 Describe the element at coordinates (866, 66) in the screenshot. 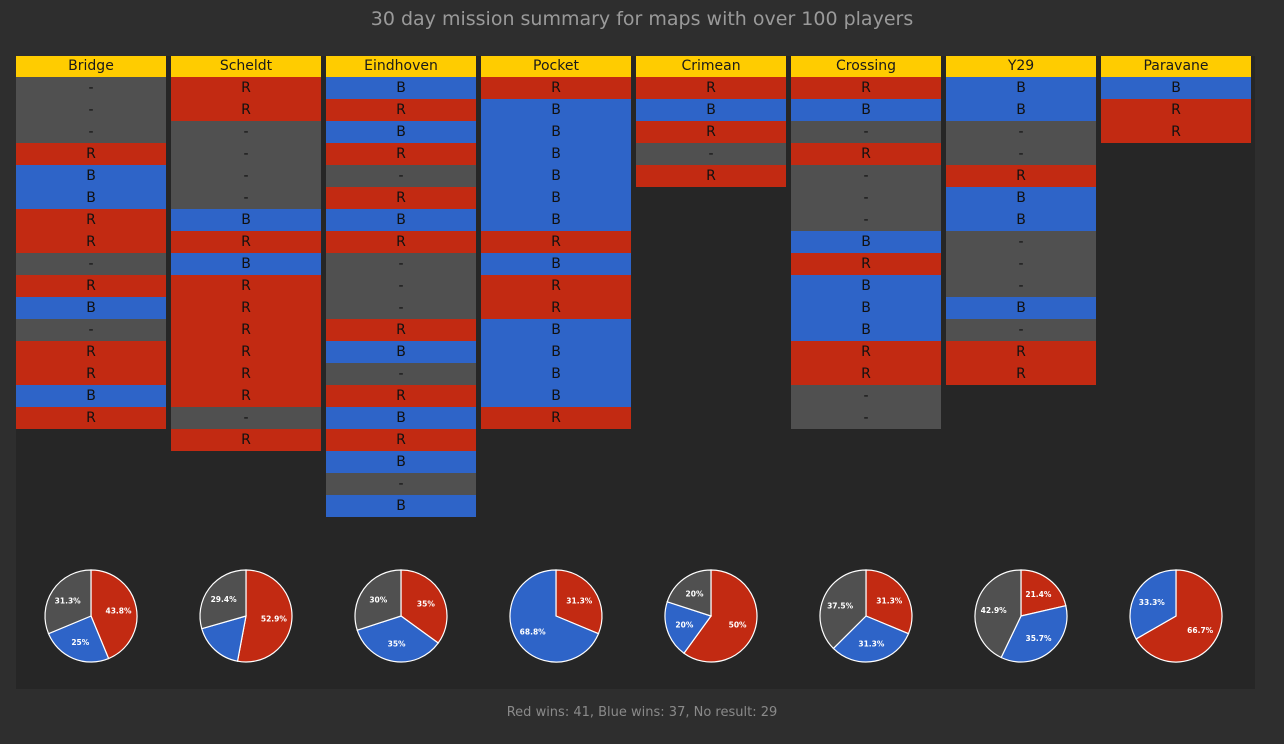

I see `map-header-crossing: Crossing` at that location.